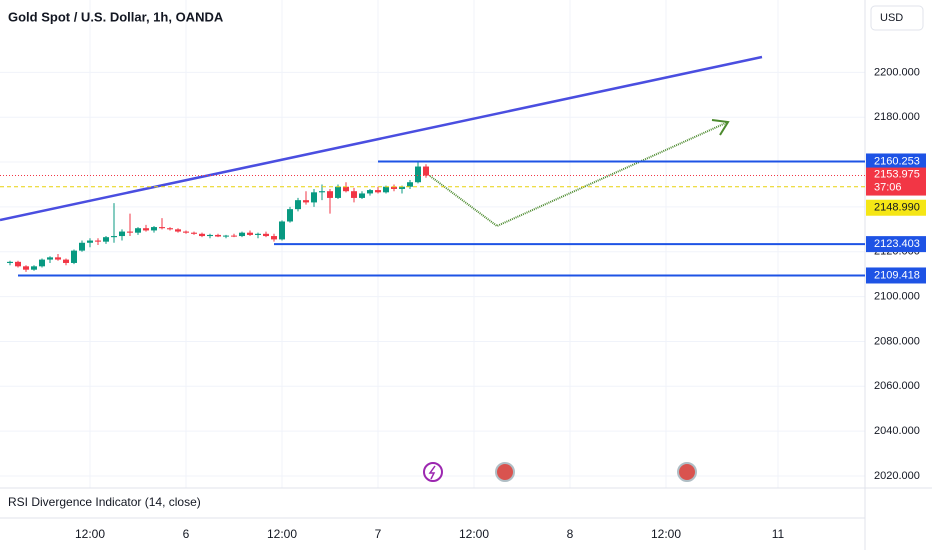 This screenshot has width=932, height=550. What do you see at coordinates (897, 174) in the screenshot?
I see `last-price-label: 2153.975` at bounding box center [897, 174].